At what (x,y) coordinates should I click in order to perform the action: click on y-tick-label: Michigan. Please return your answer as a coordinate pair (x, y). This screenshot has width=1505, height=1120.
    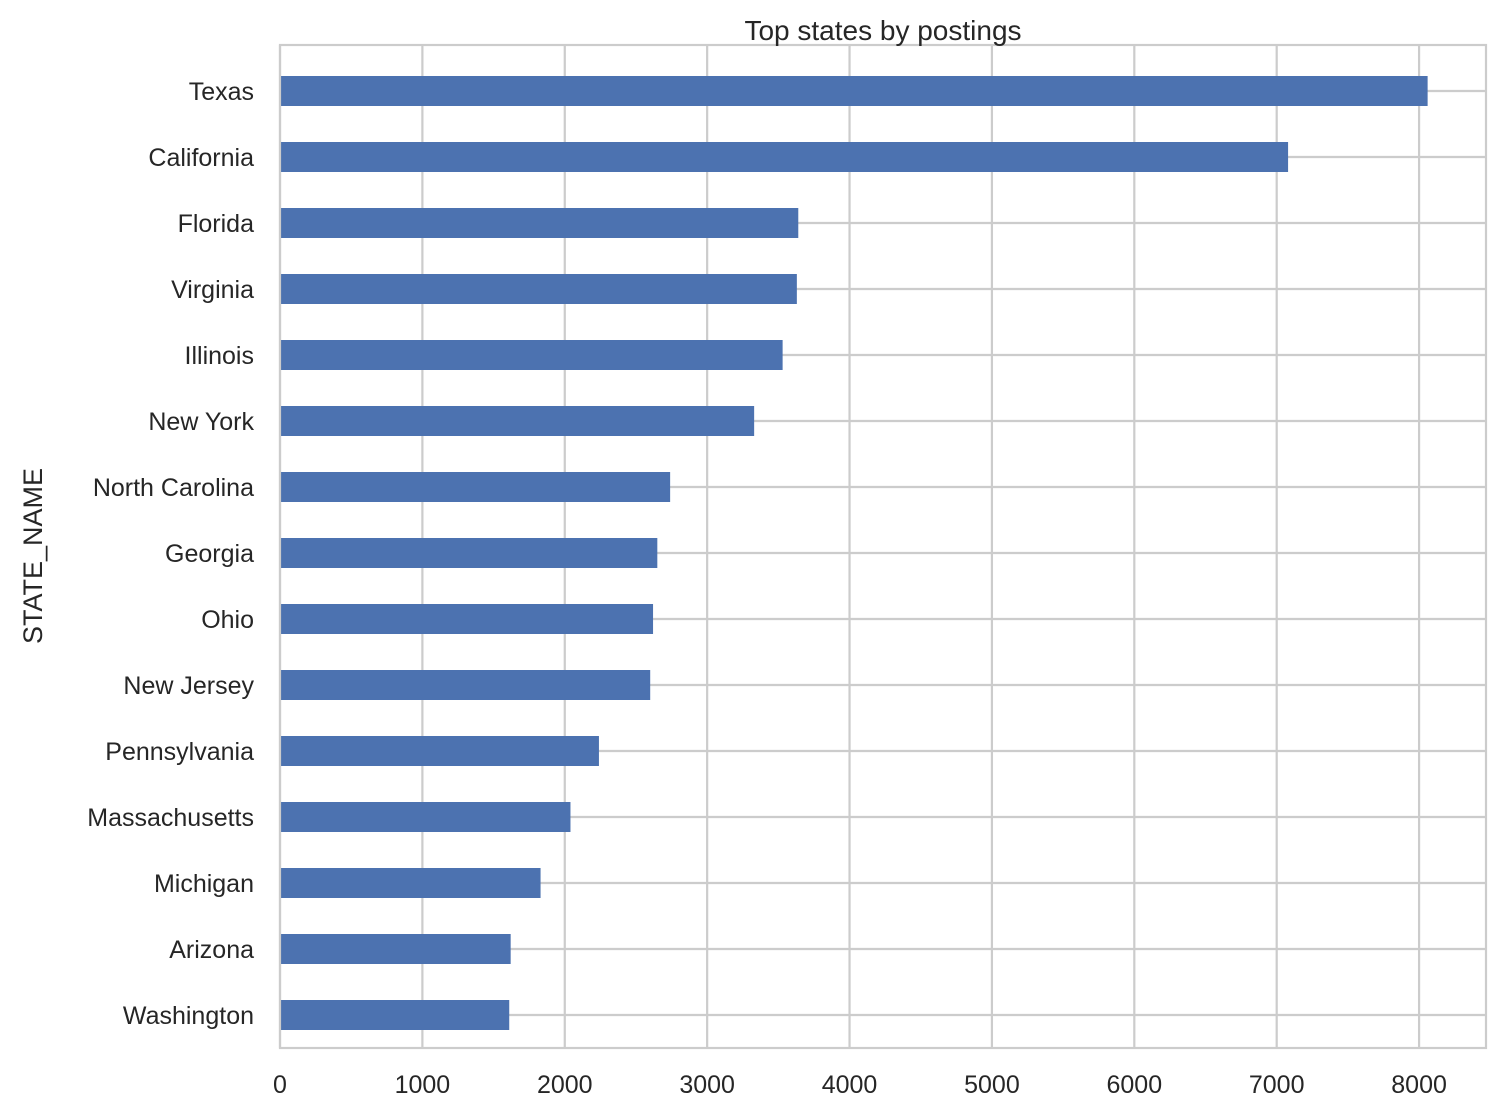
    Looking at the image, I should click on (204, 884).